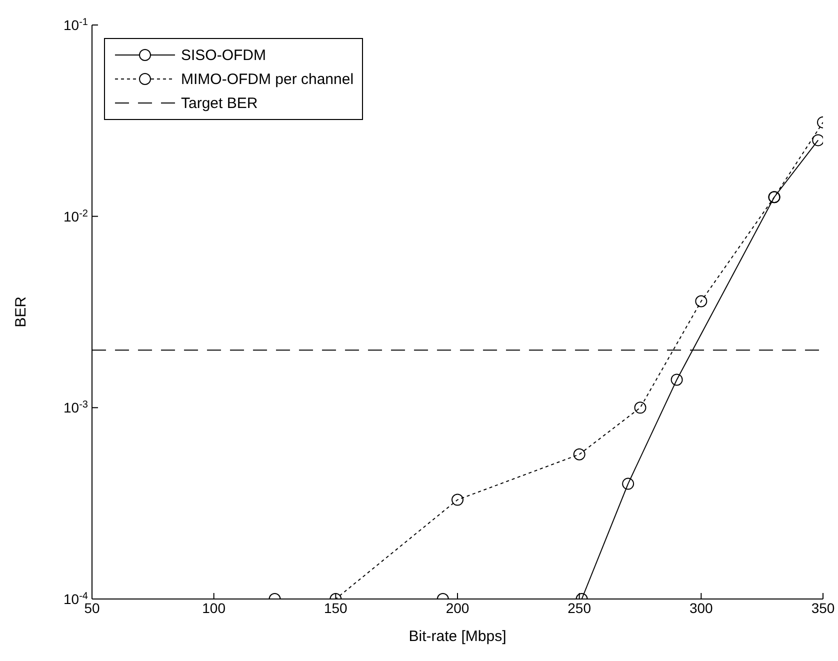 The image size is (838, 661). What do you see at coordinates (701, 608) in the screenshot?
I see `x-tick-label: 300` at bounding box center [701, 608].